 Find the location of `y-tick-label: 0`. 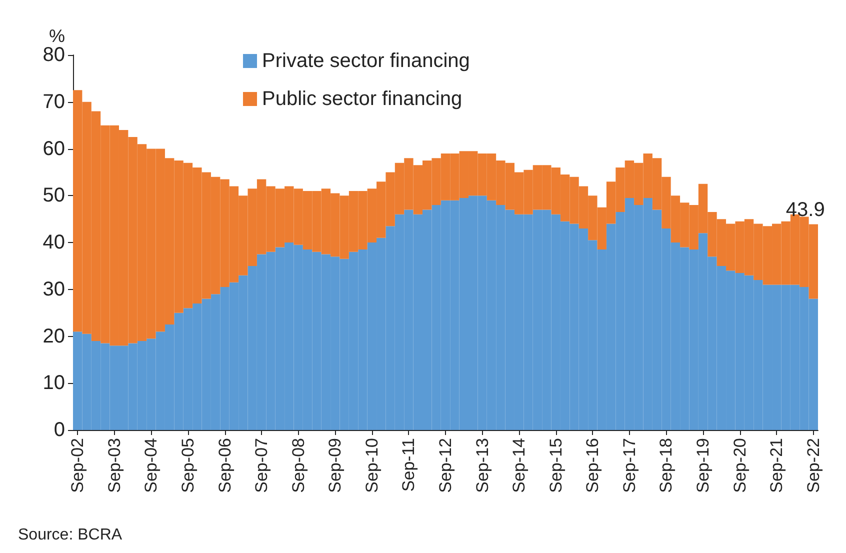

y-tick-label: 0 is located at coordinates (59, 430).